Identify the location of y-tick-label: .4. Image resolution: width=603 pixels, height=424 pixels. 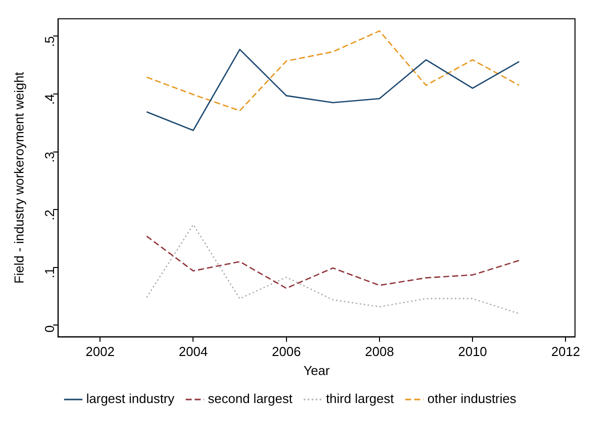
(49, 99).